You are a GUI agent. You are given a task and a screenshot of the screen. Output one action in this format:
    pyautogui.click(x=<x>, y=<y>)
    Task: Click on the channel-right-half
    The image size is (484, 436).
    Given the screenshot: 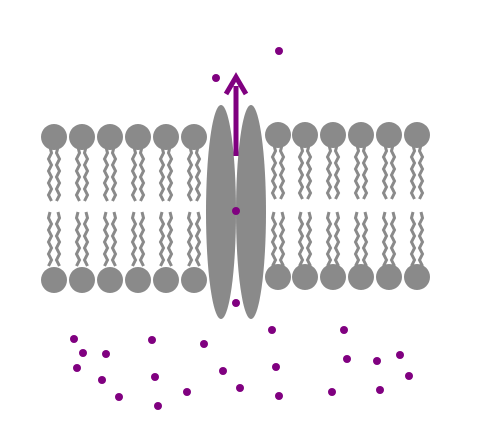 What is the action you would take?
    pyautogui.click(x=251, y=212)
    